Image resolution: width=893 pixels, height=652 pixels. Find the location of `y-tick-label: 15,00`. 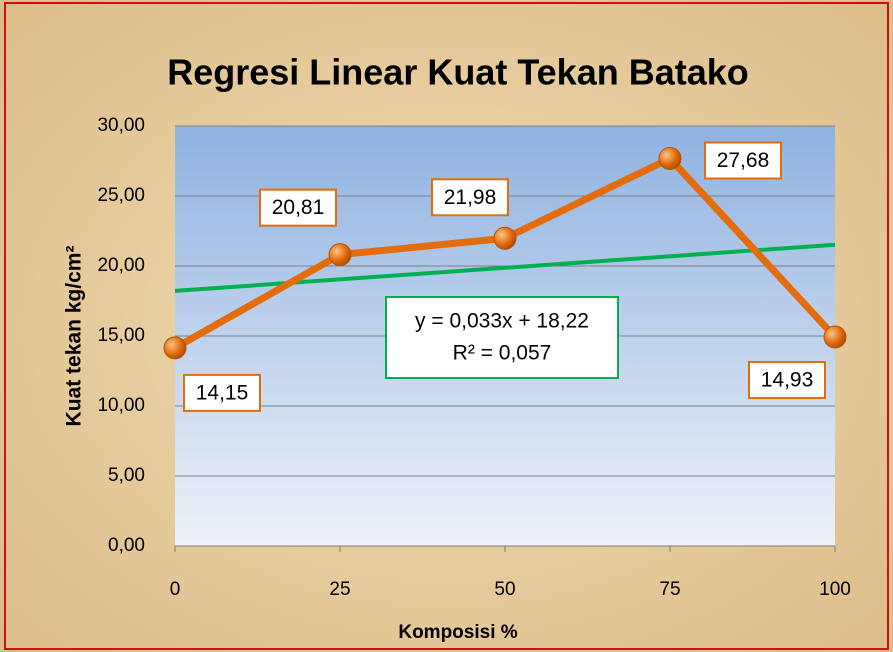

y-tick-label: 15,00 is located at coordinates (121, 335).